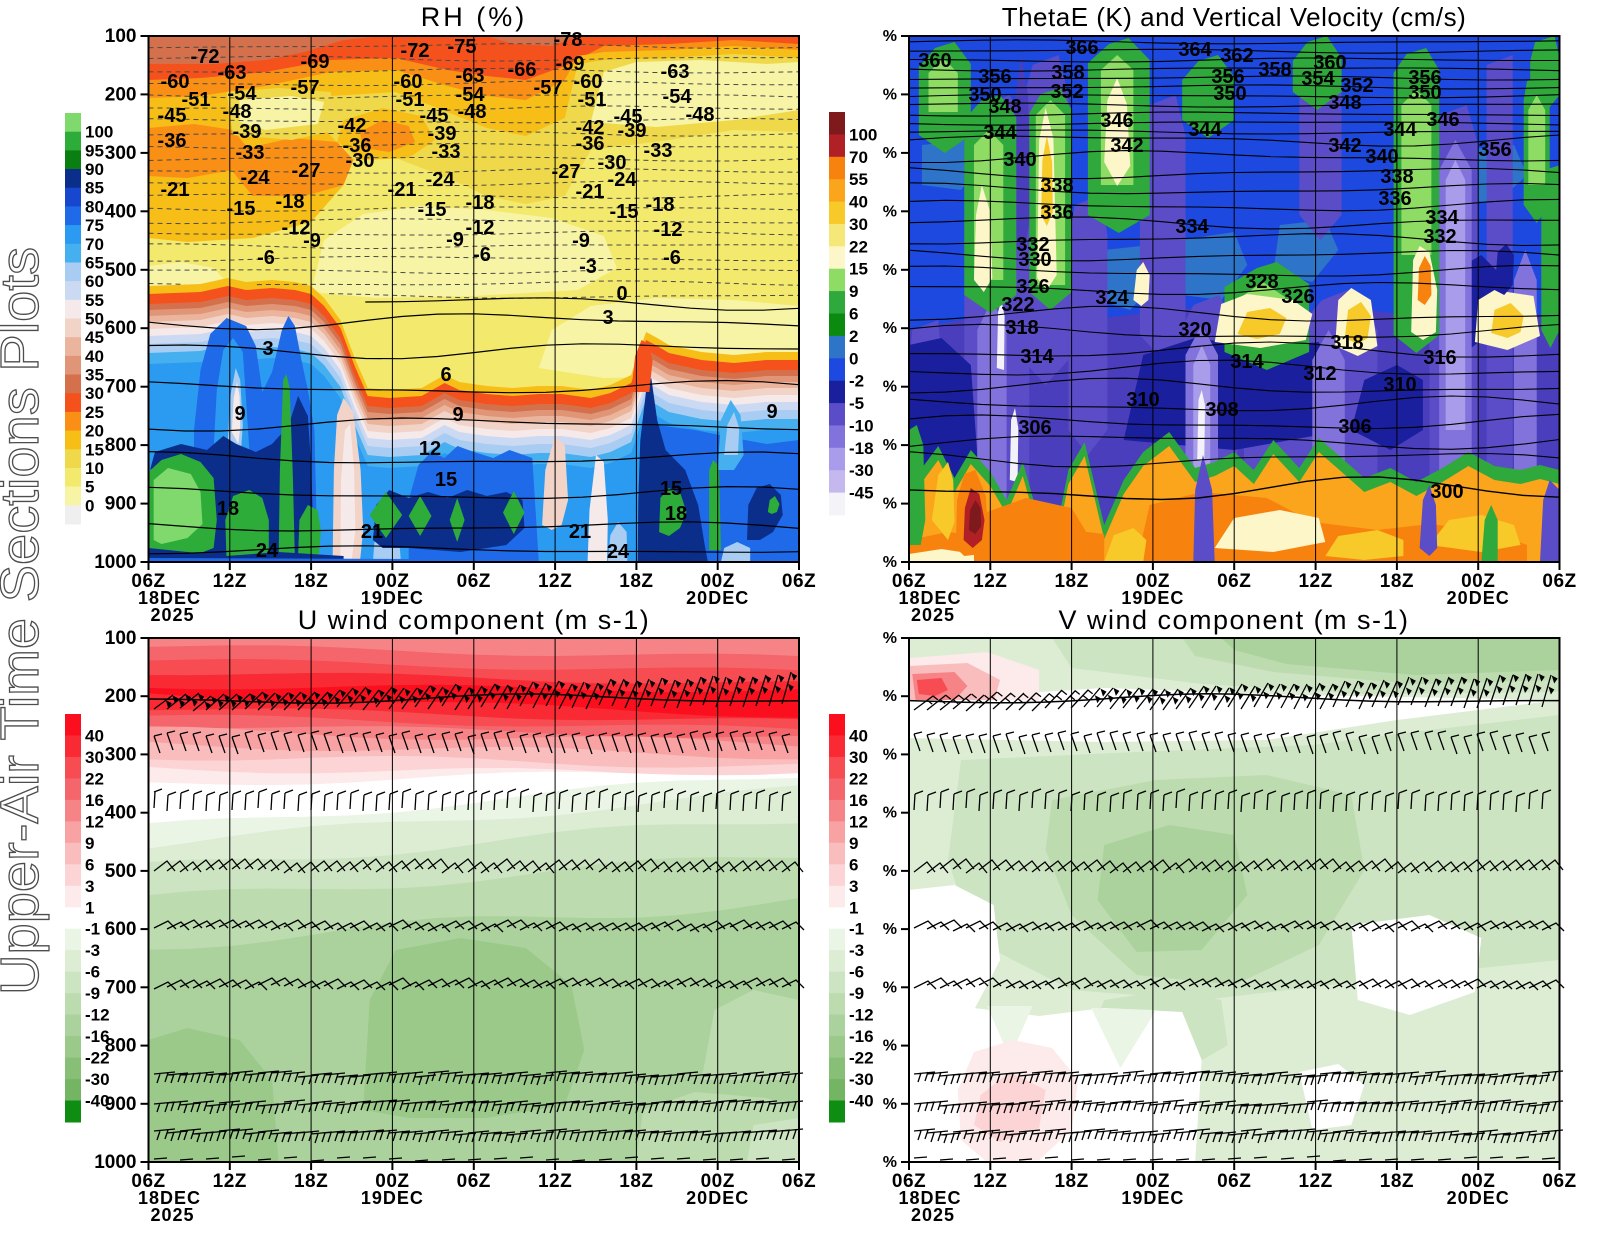  Describe the element at coordinates (1319, 374) in the screenshot. I see `svg-text: 312` at that location.